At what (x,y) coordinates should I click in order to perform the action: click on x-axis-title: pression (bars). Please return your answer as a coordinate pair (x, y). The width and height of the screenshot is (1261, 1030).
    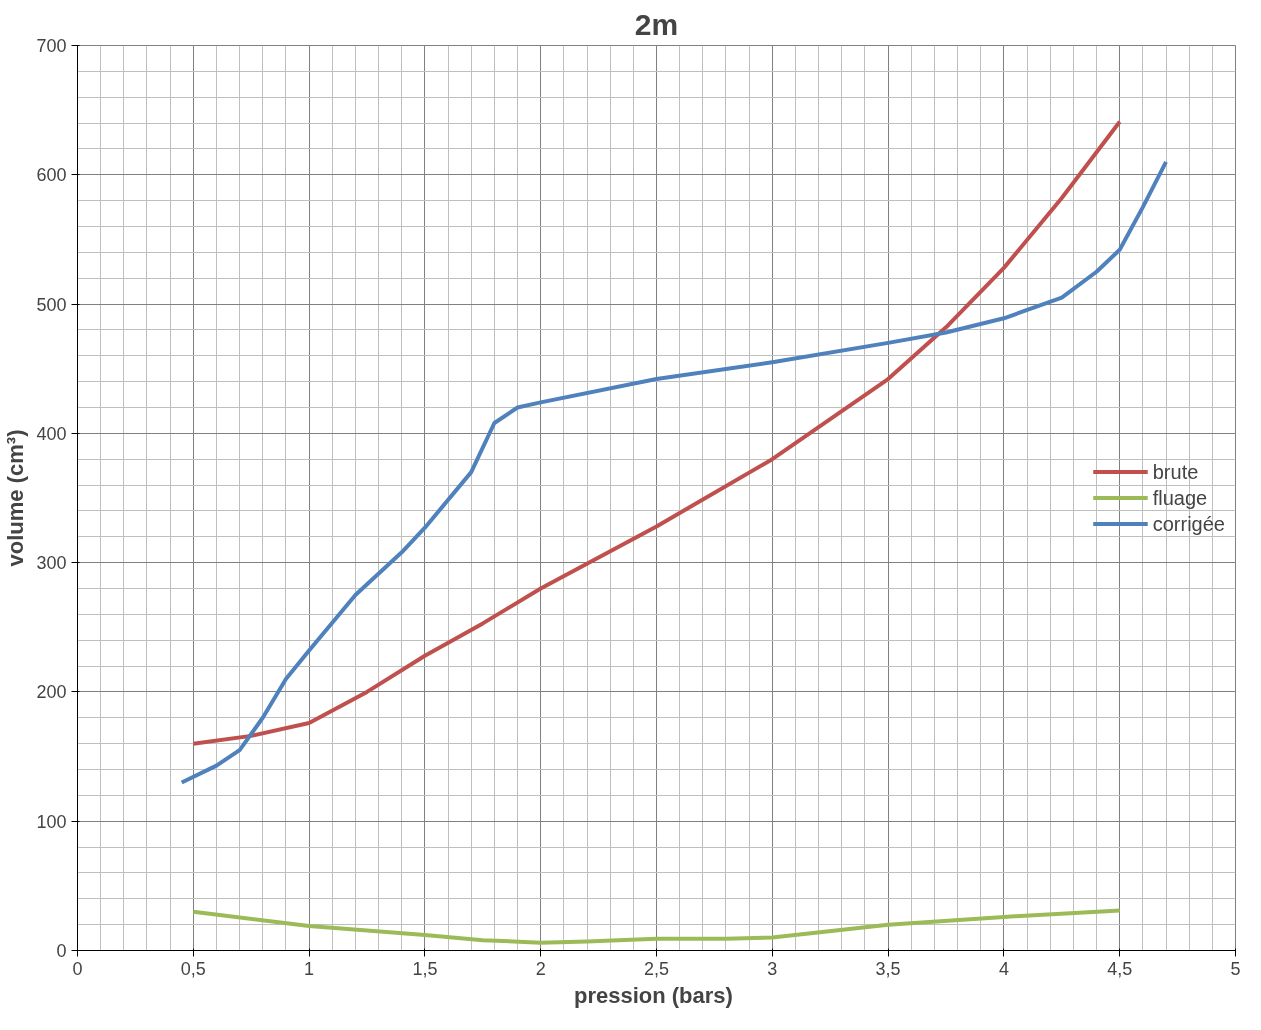
    Looking at the image, I should click on (653, 995).